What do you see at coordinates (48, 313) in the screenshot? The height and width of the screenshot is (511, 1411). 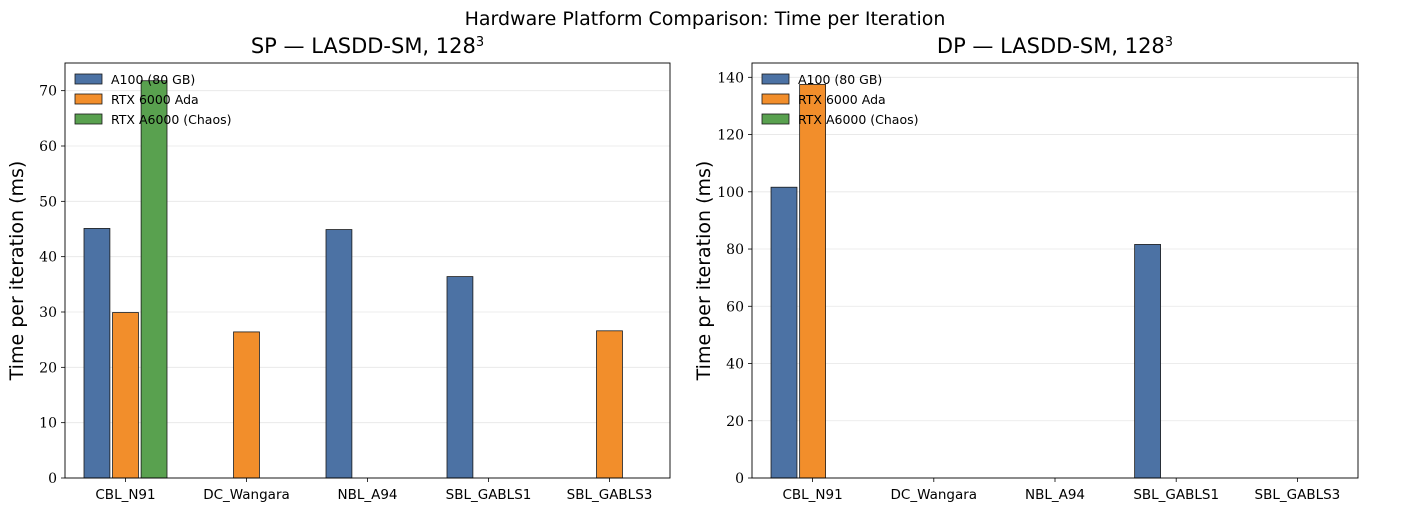 I see `y-tick-label: 30` at bounding box center [48, 313].